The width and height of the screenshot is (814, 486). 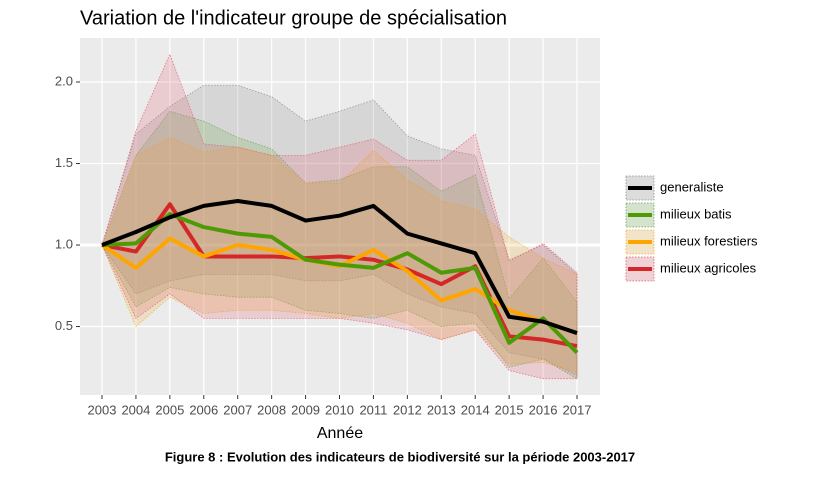 What do you see at coordinates (271, 409) in the screenshot?
I see `x-tick-label: 2008` at bounding box center [271, 409].